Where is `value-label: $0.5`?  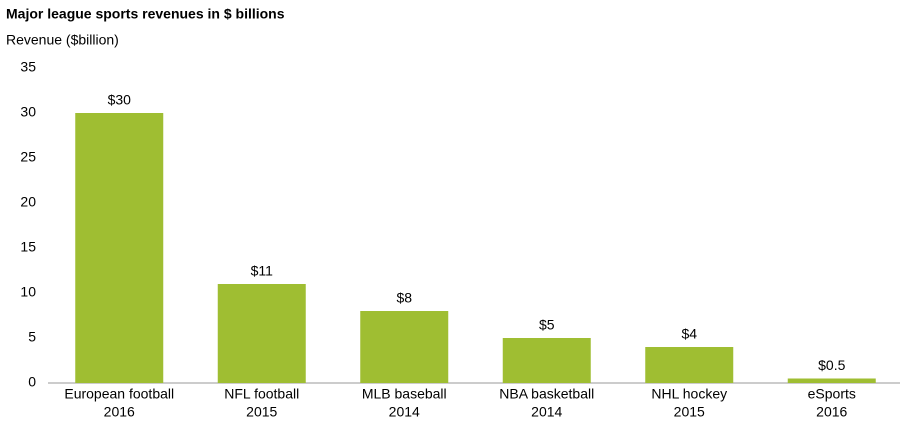
value-label: $0.5 is located at coordinates (831, 365).